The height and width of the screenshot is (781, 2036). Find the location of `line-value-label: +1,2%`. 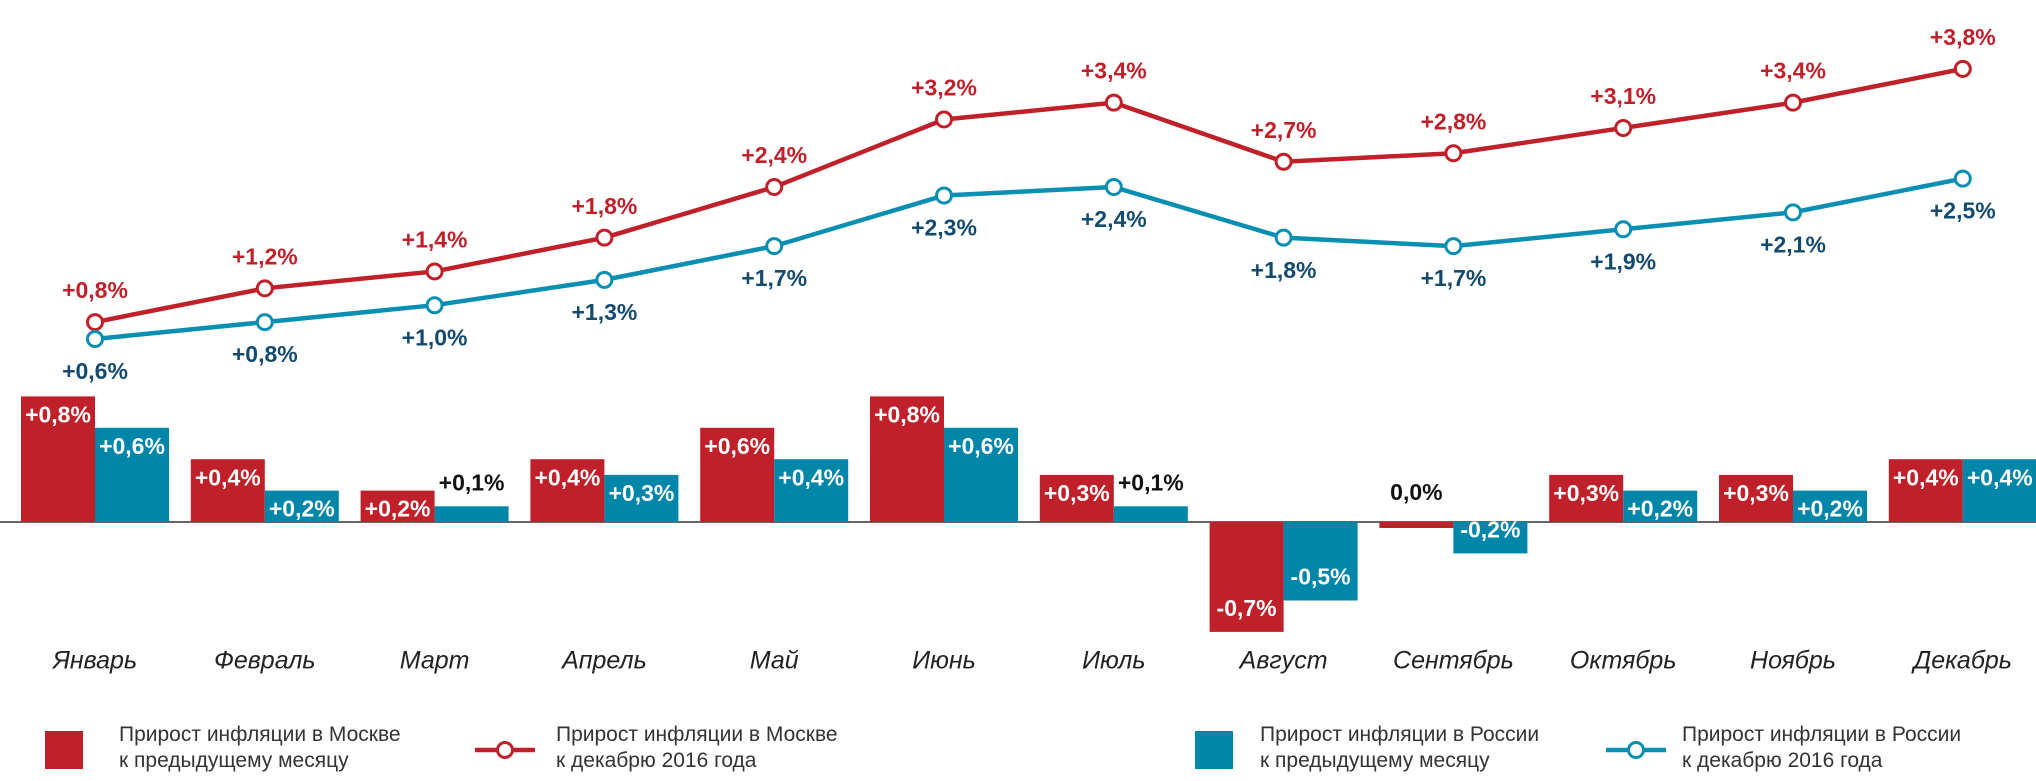

line-value-label: +1,2% is located at coordinates (265, 256).